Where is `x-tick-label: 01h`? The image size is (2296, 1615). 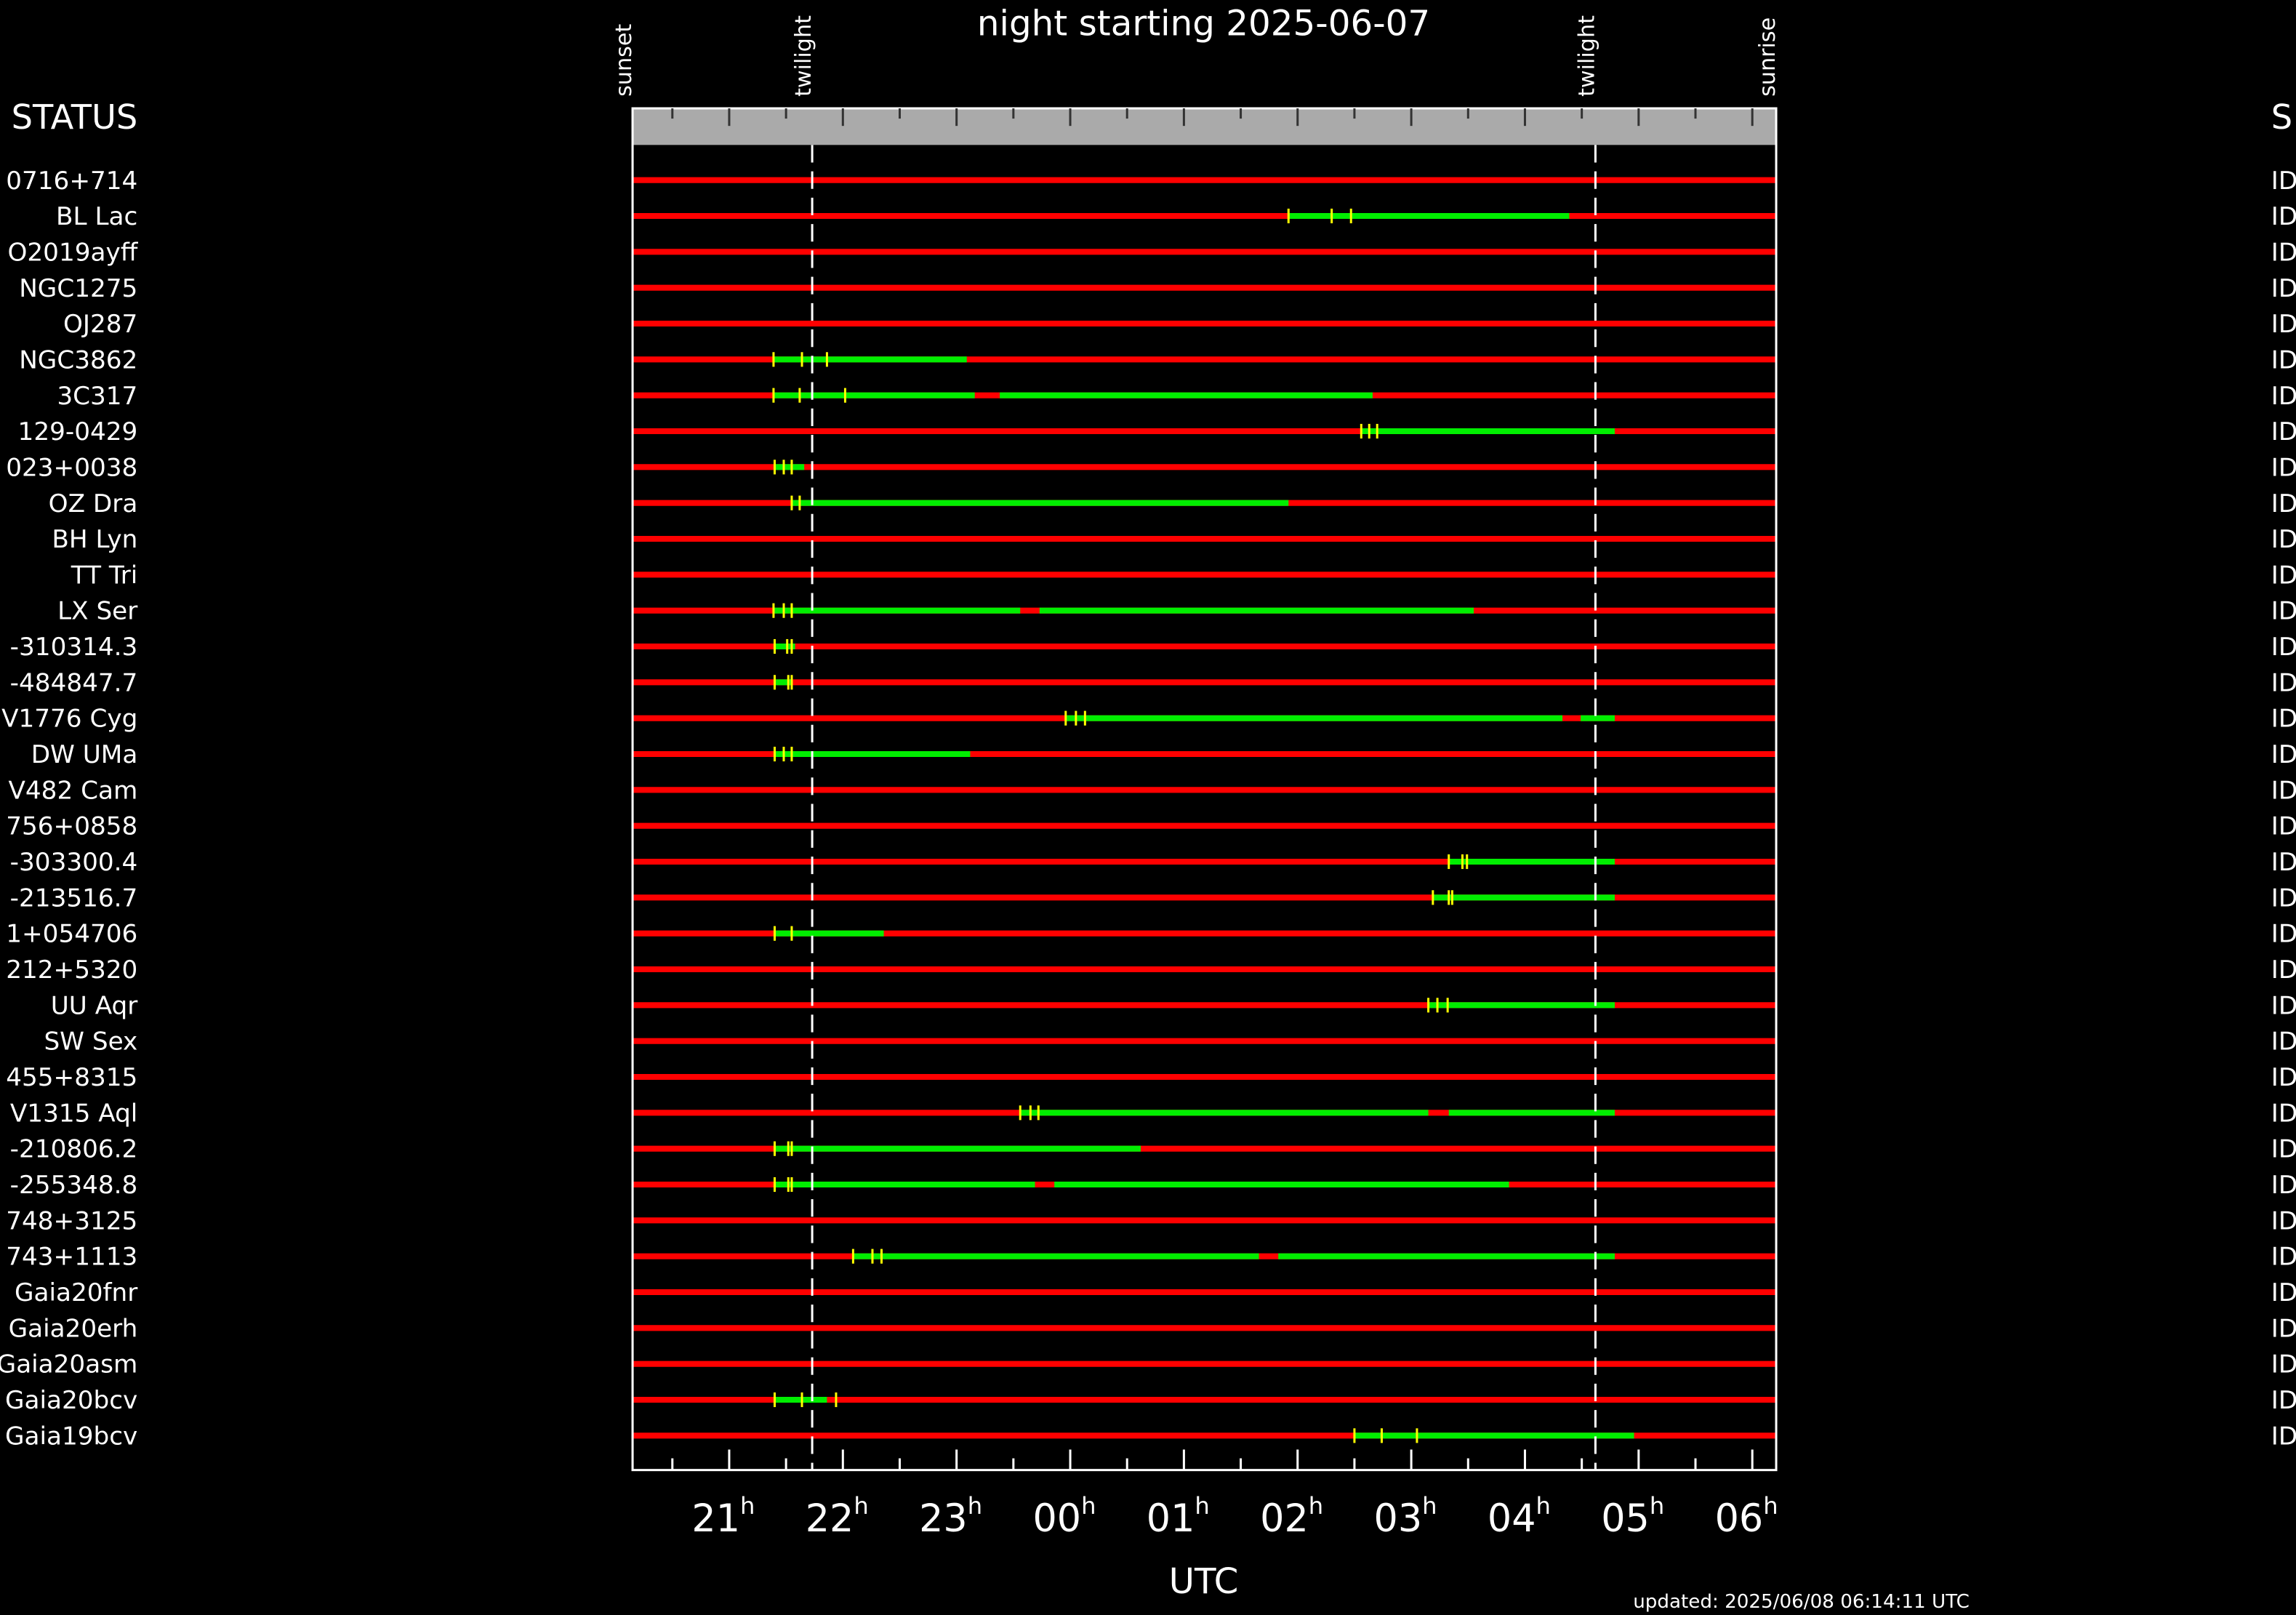 x-tick-label: 01h is located at coordinates (1178, 1516).